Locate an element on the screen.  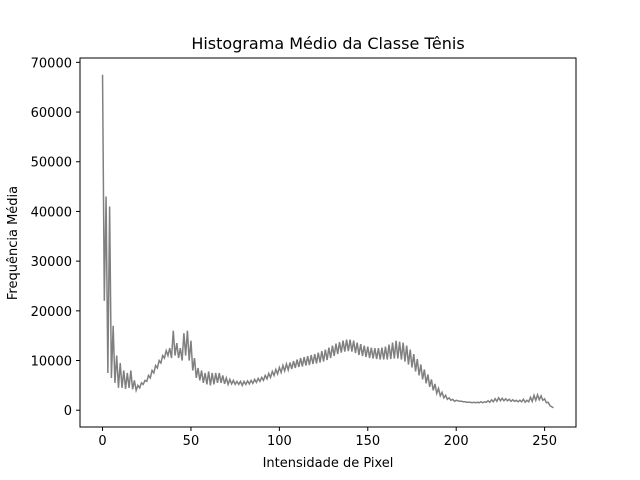
x-tick-label: 50 is located at coordinates (191, 441).